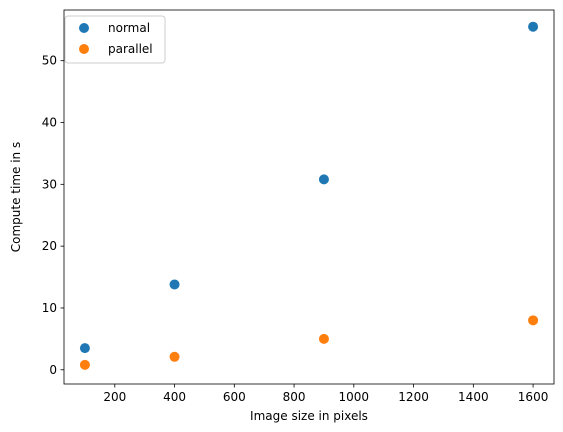 This screenshot has width=563, height=432. What do you see at coordinates (49, 308) in the screenshot?
I see `y-tick-label: 10` at bounding box center [49, 308].